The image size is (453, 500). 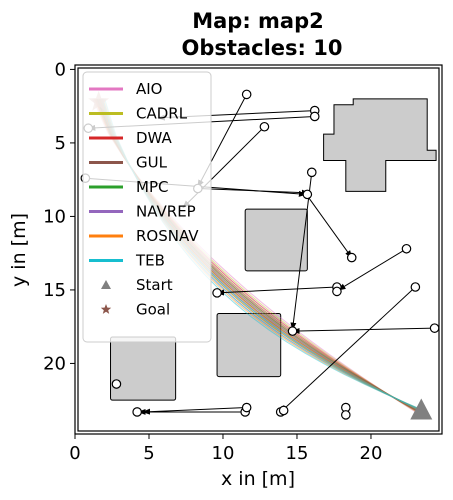 I want to click on legend-entry-cadrl: CADRL, so click(x=138, y=114).